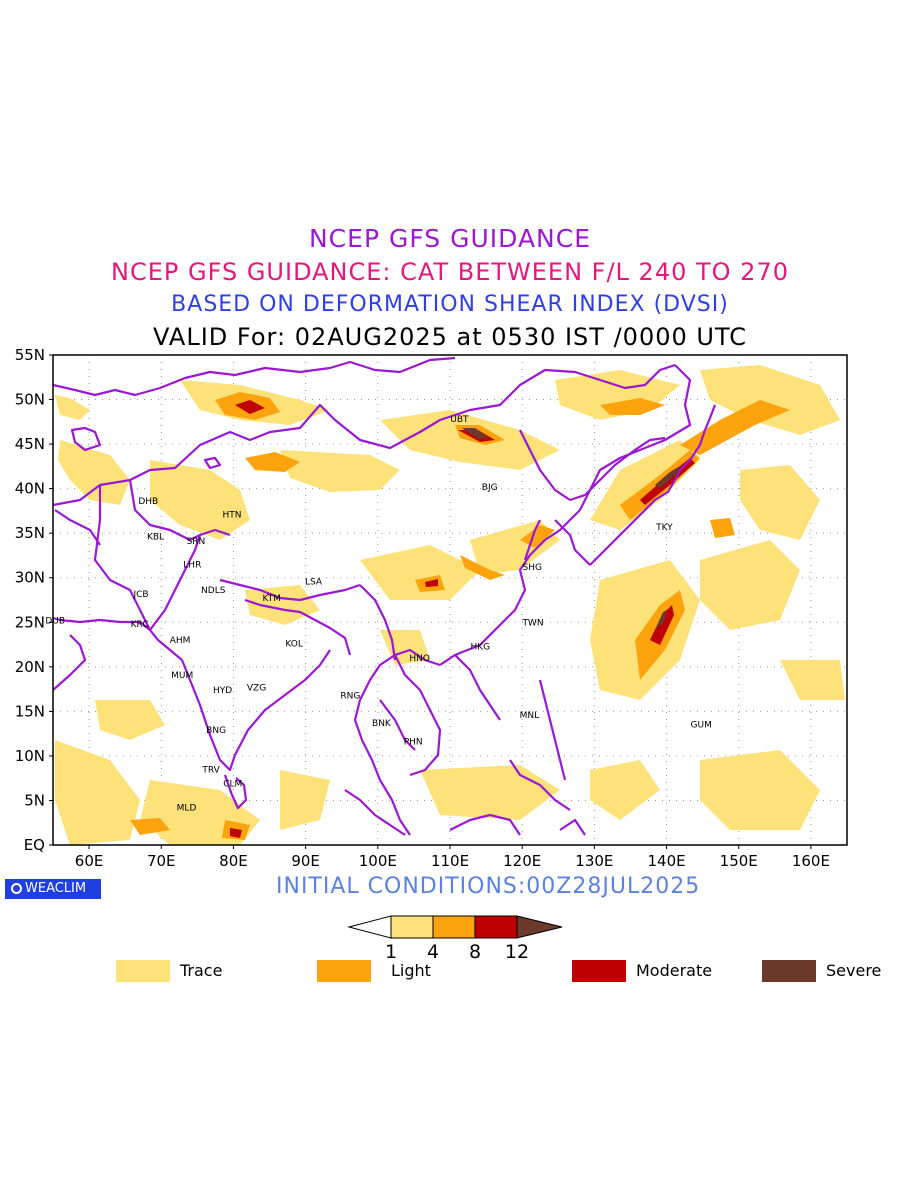  I want to click on legend-label: Trace, so click(201, 970).